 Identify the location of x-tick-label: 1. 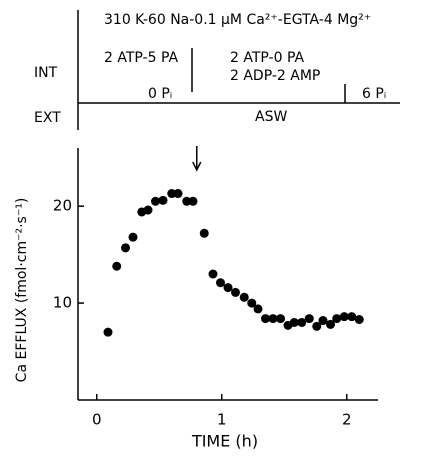
(222, 420).